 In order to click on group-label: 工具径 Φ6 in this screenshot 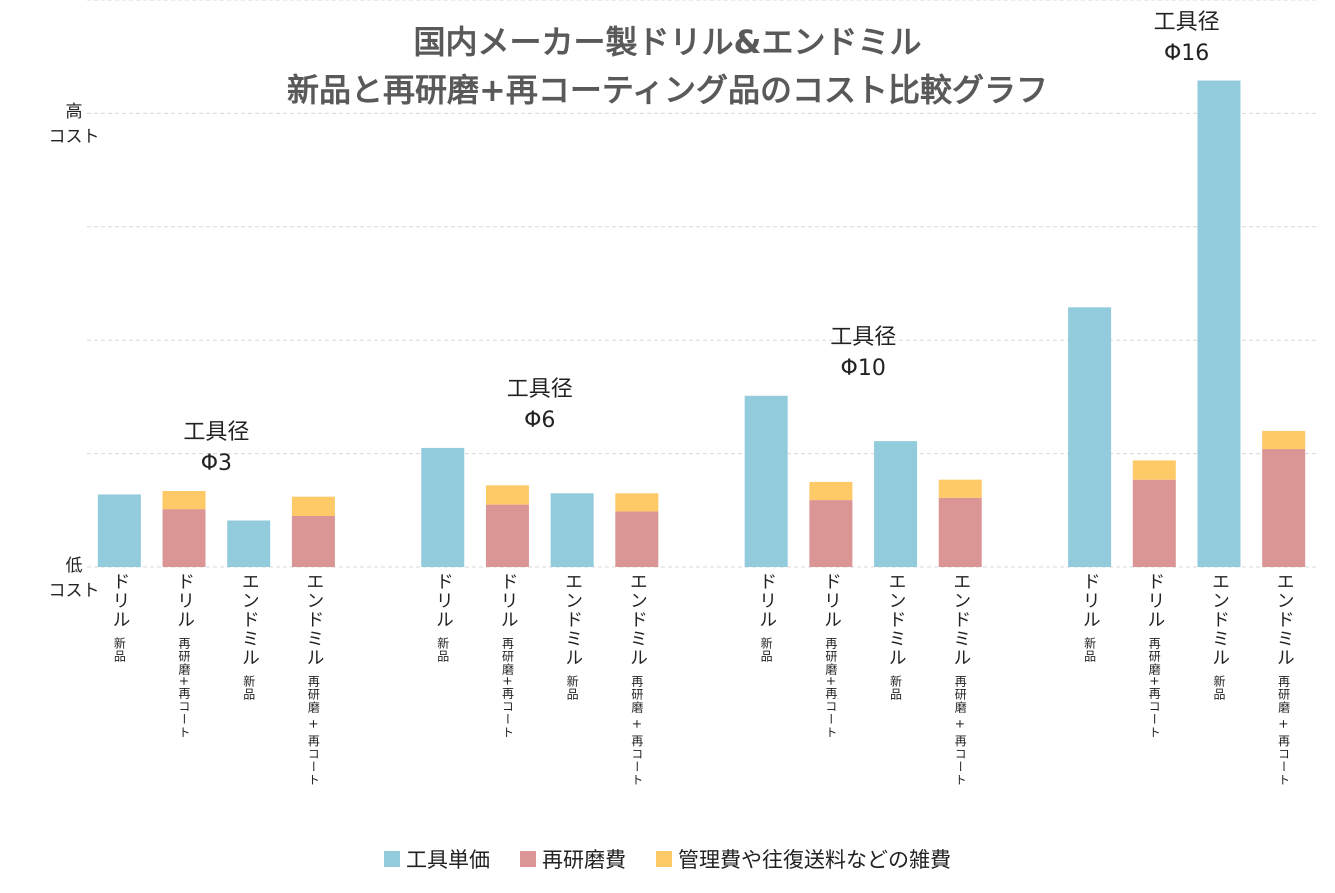, I will do `click(539, 404)`.